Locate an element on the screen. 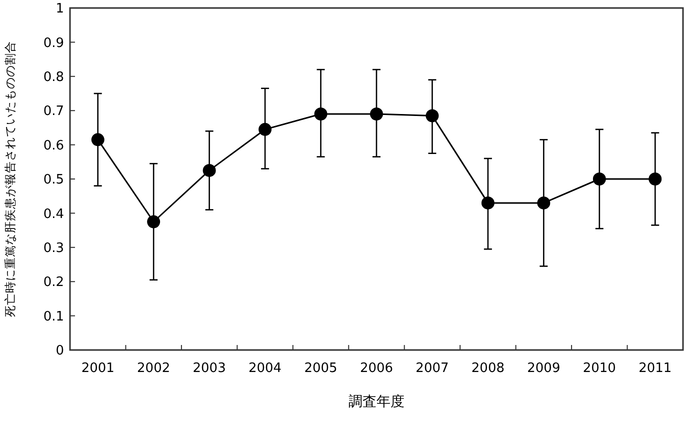 The width and height of the screenshot is (693, 424). y-tick-label: 0.1 is located at coordinates (53, 316).